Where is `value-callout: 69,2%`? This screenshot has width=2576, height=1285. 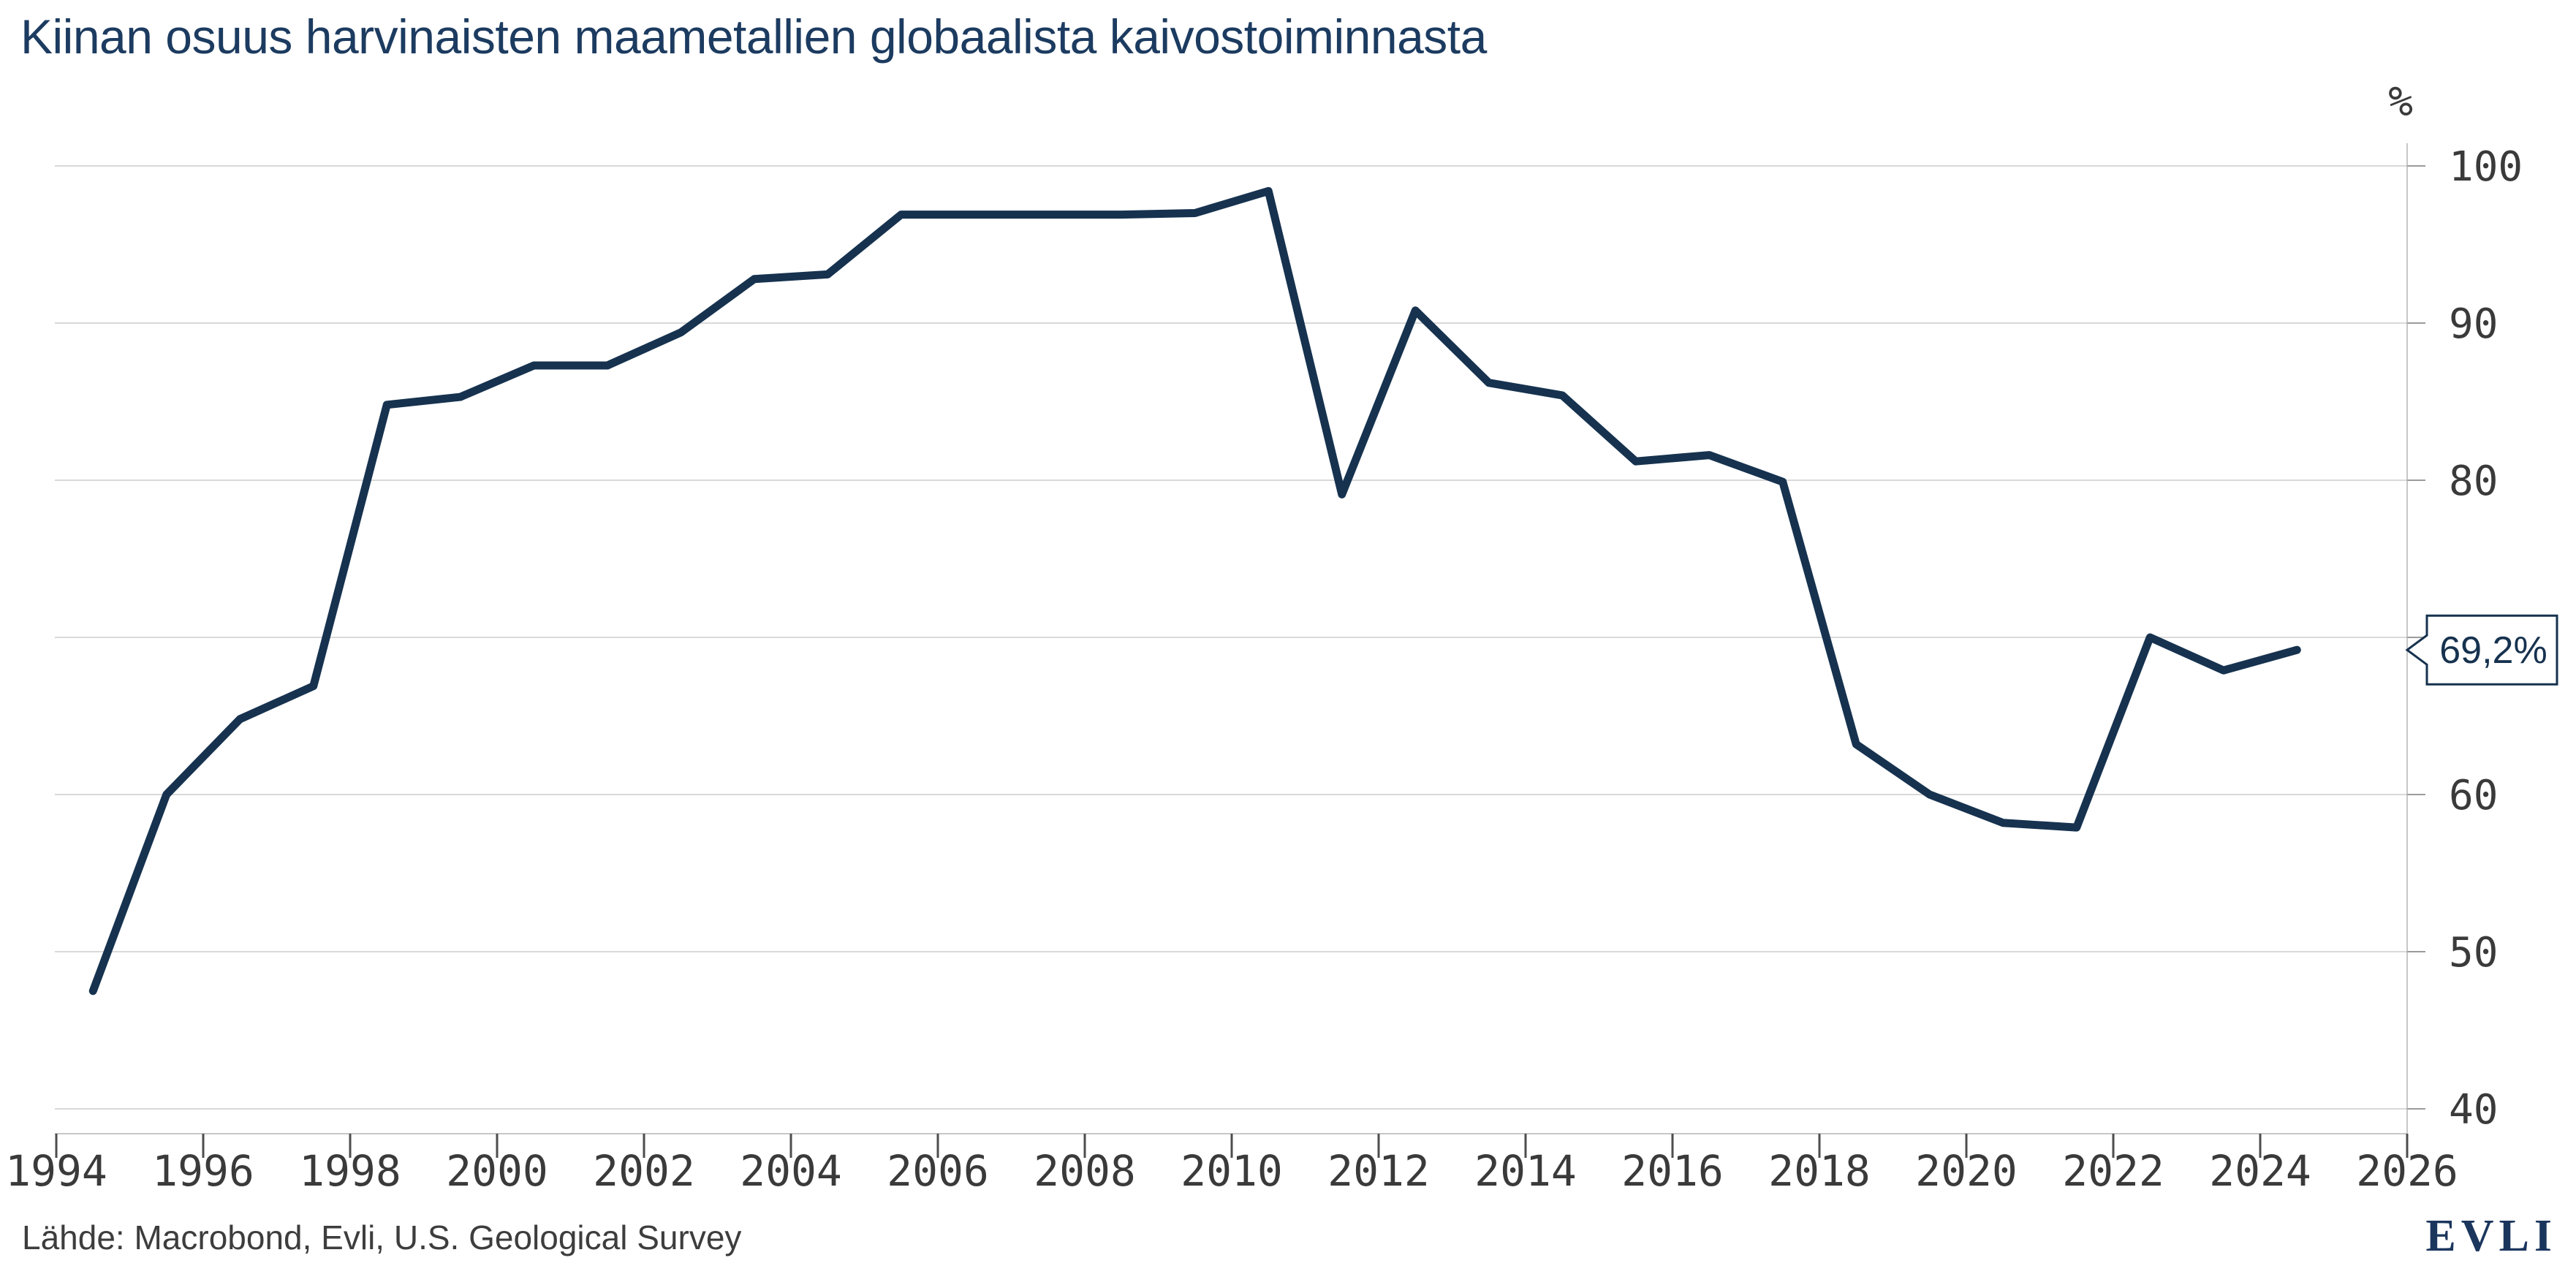
value-callout: 69,2% is located at coordinates (2481, 650).